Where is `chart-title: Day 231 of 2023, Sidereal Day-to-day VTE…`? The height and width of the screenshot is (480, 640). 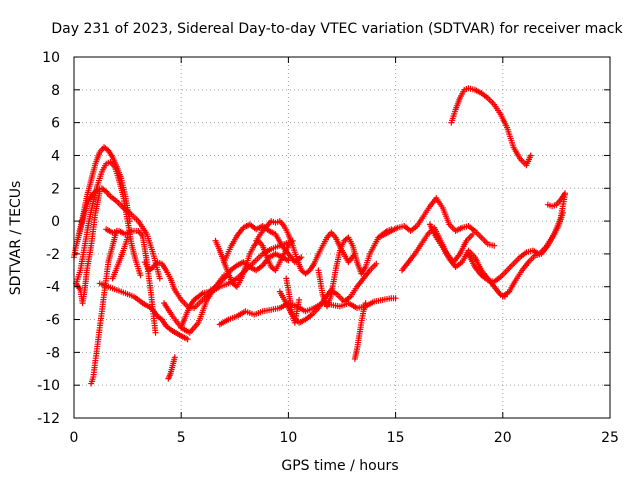
chart-title: Day 231 of 2023, Sidereal Day-to-day VTE… is located at coordinates (337, 29).